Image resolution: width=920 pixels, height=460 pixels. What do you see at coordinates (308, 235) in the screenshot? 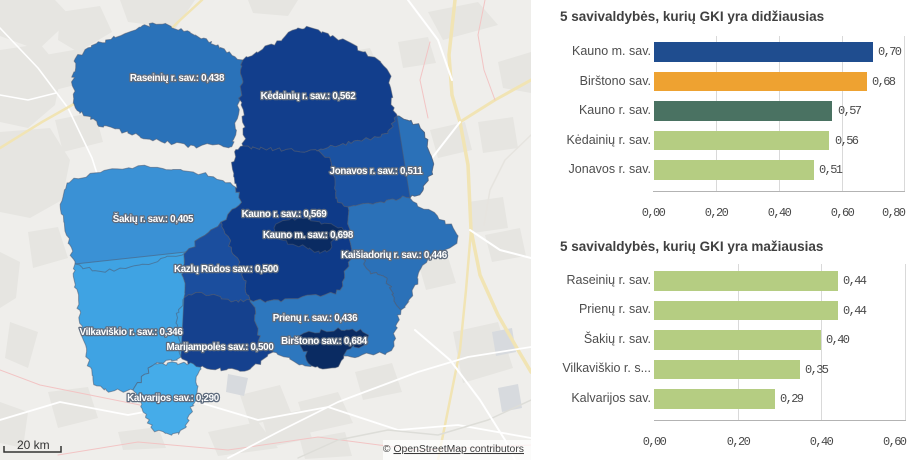
I see `svg-text: Kauno m. sav.: 0,698` at bounding box center [308, 235].